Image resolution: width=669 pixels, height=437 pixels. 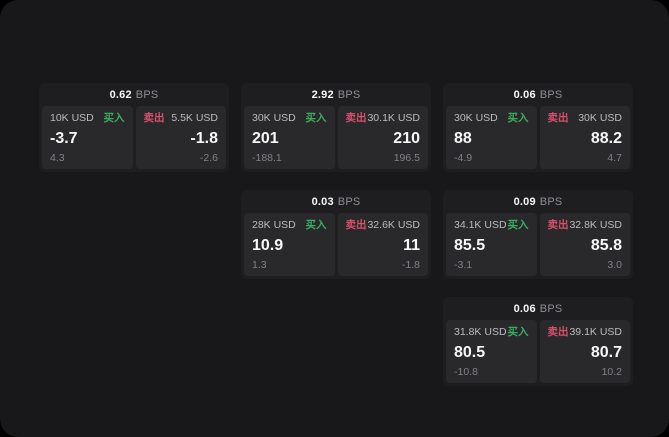 What do you see at coordinates (466, 372) in the screenshot?
I see `buy-sub-value: -10.8` at bounding box center [466, 372].